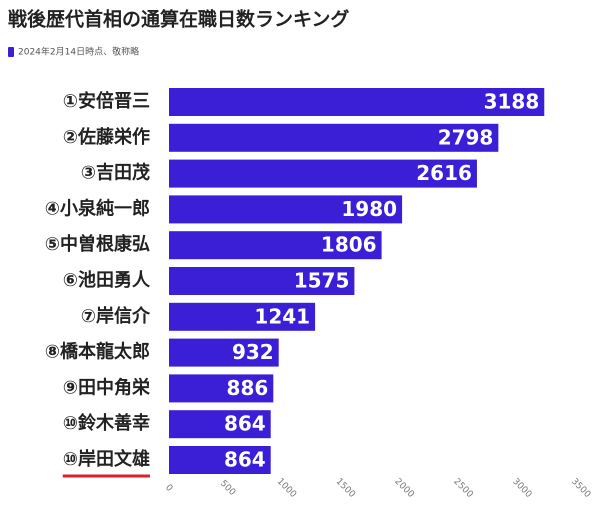  Describe the element at coordinates (286, 488) in the screenshot. I see `x-tick-label: 1000` at that location.